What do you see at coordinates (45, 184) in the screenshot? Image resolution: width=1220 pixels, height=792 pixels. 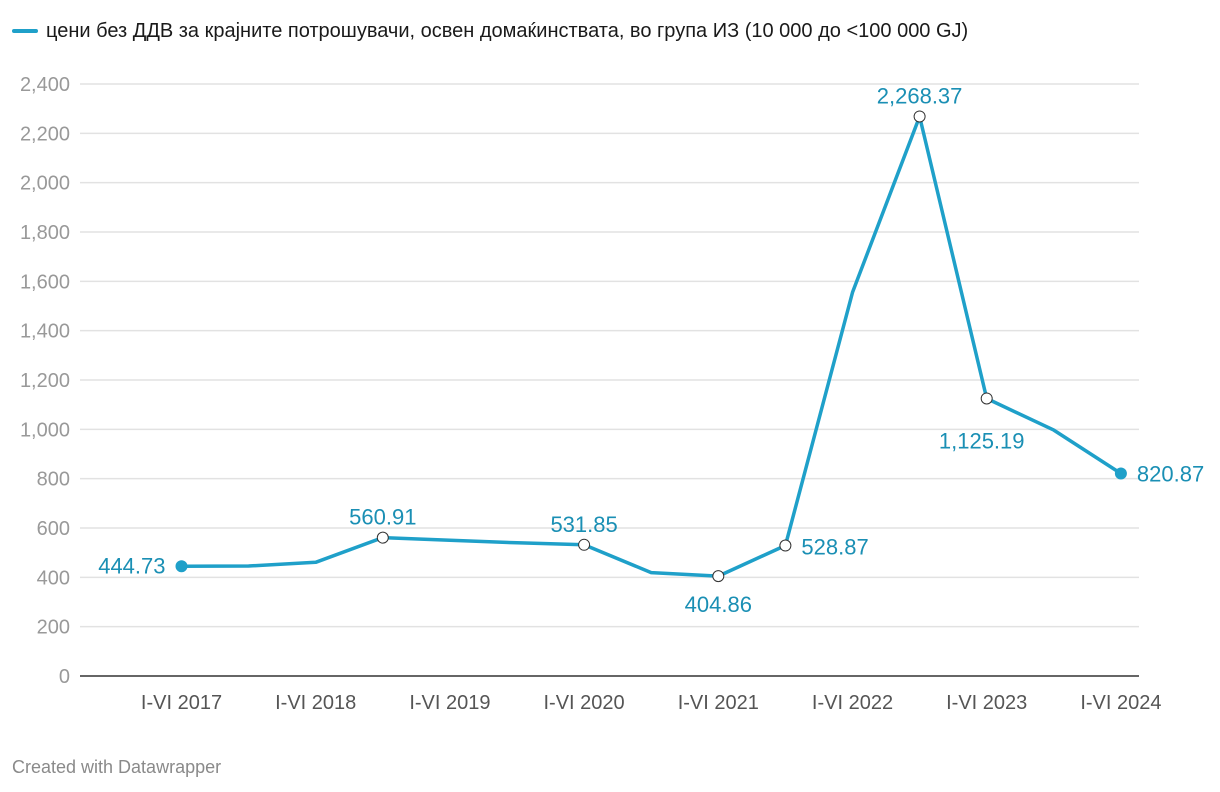 I see `y-tick-label: 2,000` at bounding box center [45, 184].